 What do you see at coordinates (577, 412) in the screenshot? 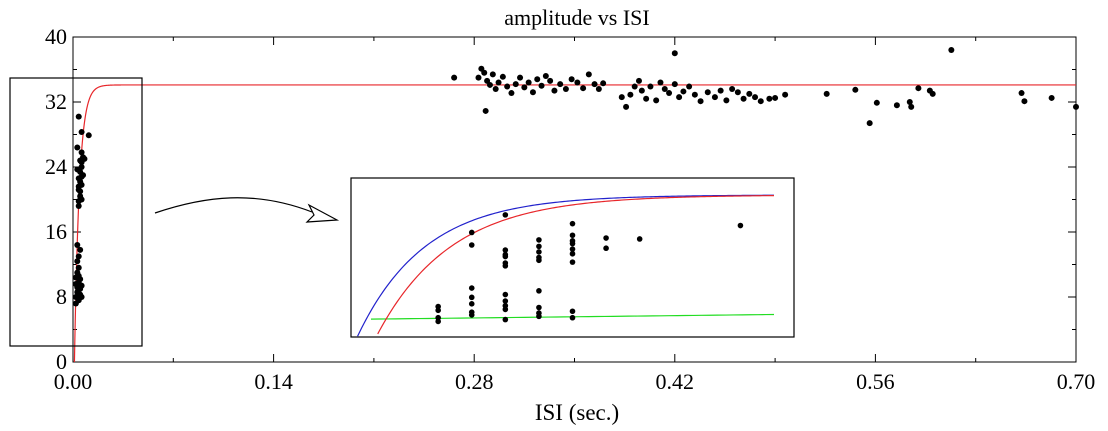
I see `x-axis-label: ISI (sec.)` at bounding box center [577, 412].